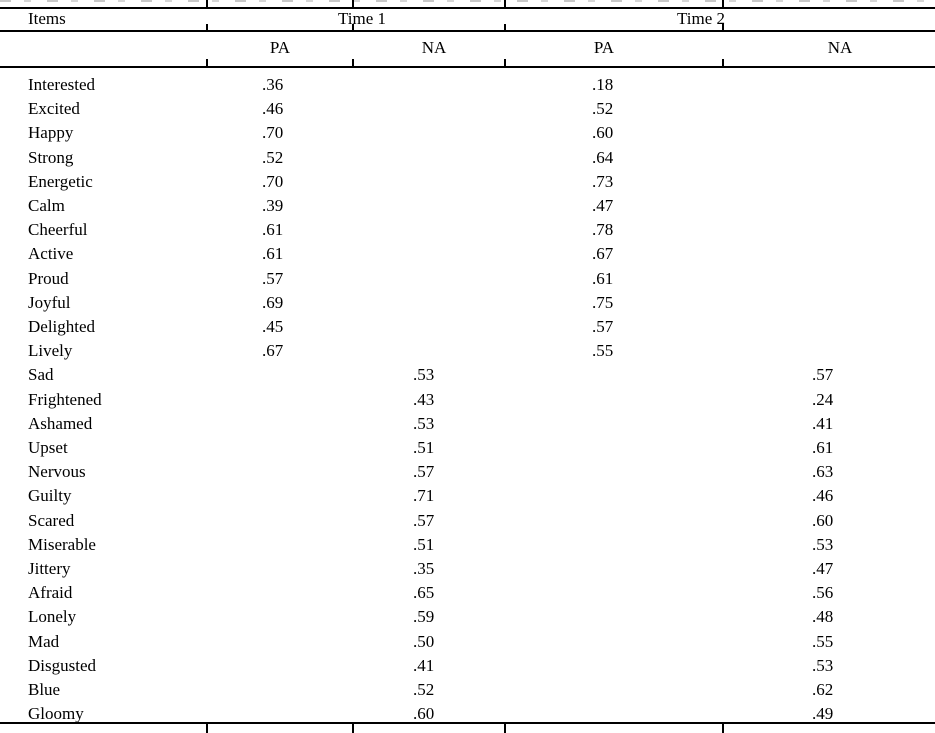 The image size is (935, 733). What do you see at coordinates (467, 256) in the screenshot?
I see `table-row: Active .61 .67` at bounding box center [467, 256].